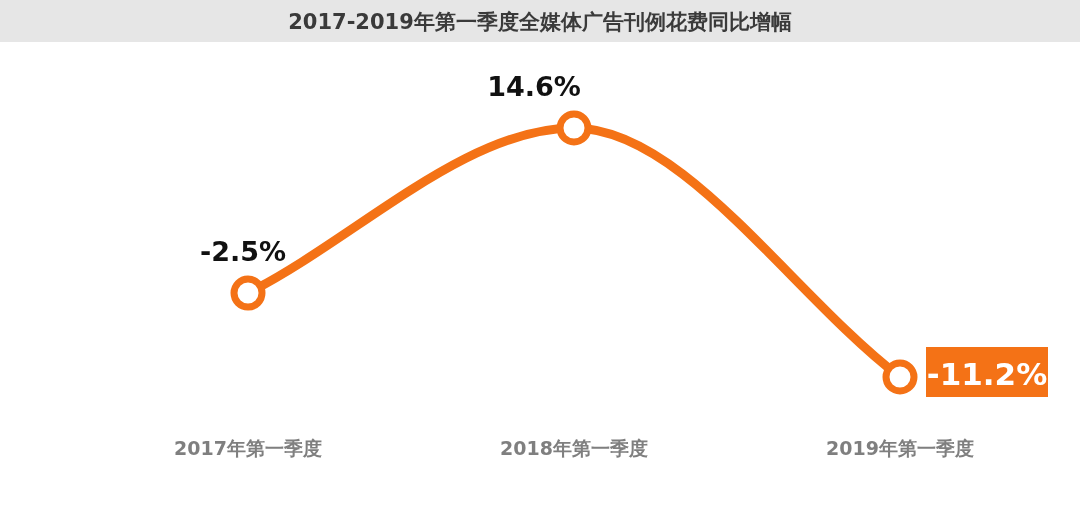  Describe the element at coordinates (534, 86) in the screenshot. I see `data-label: 14.6%` at that location.